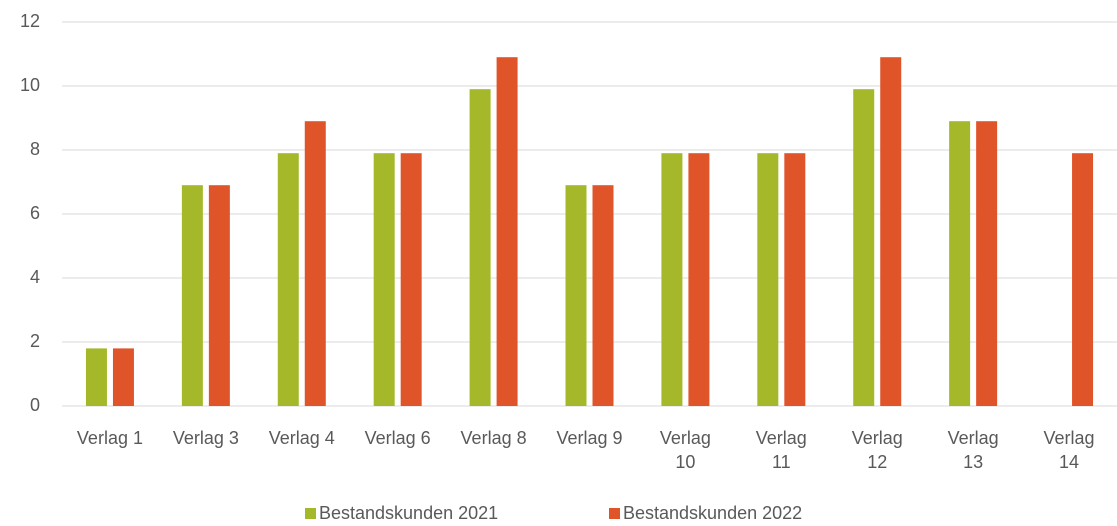  I want to click on y-tick-label: 6, so click(35, 213).